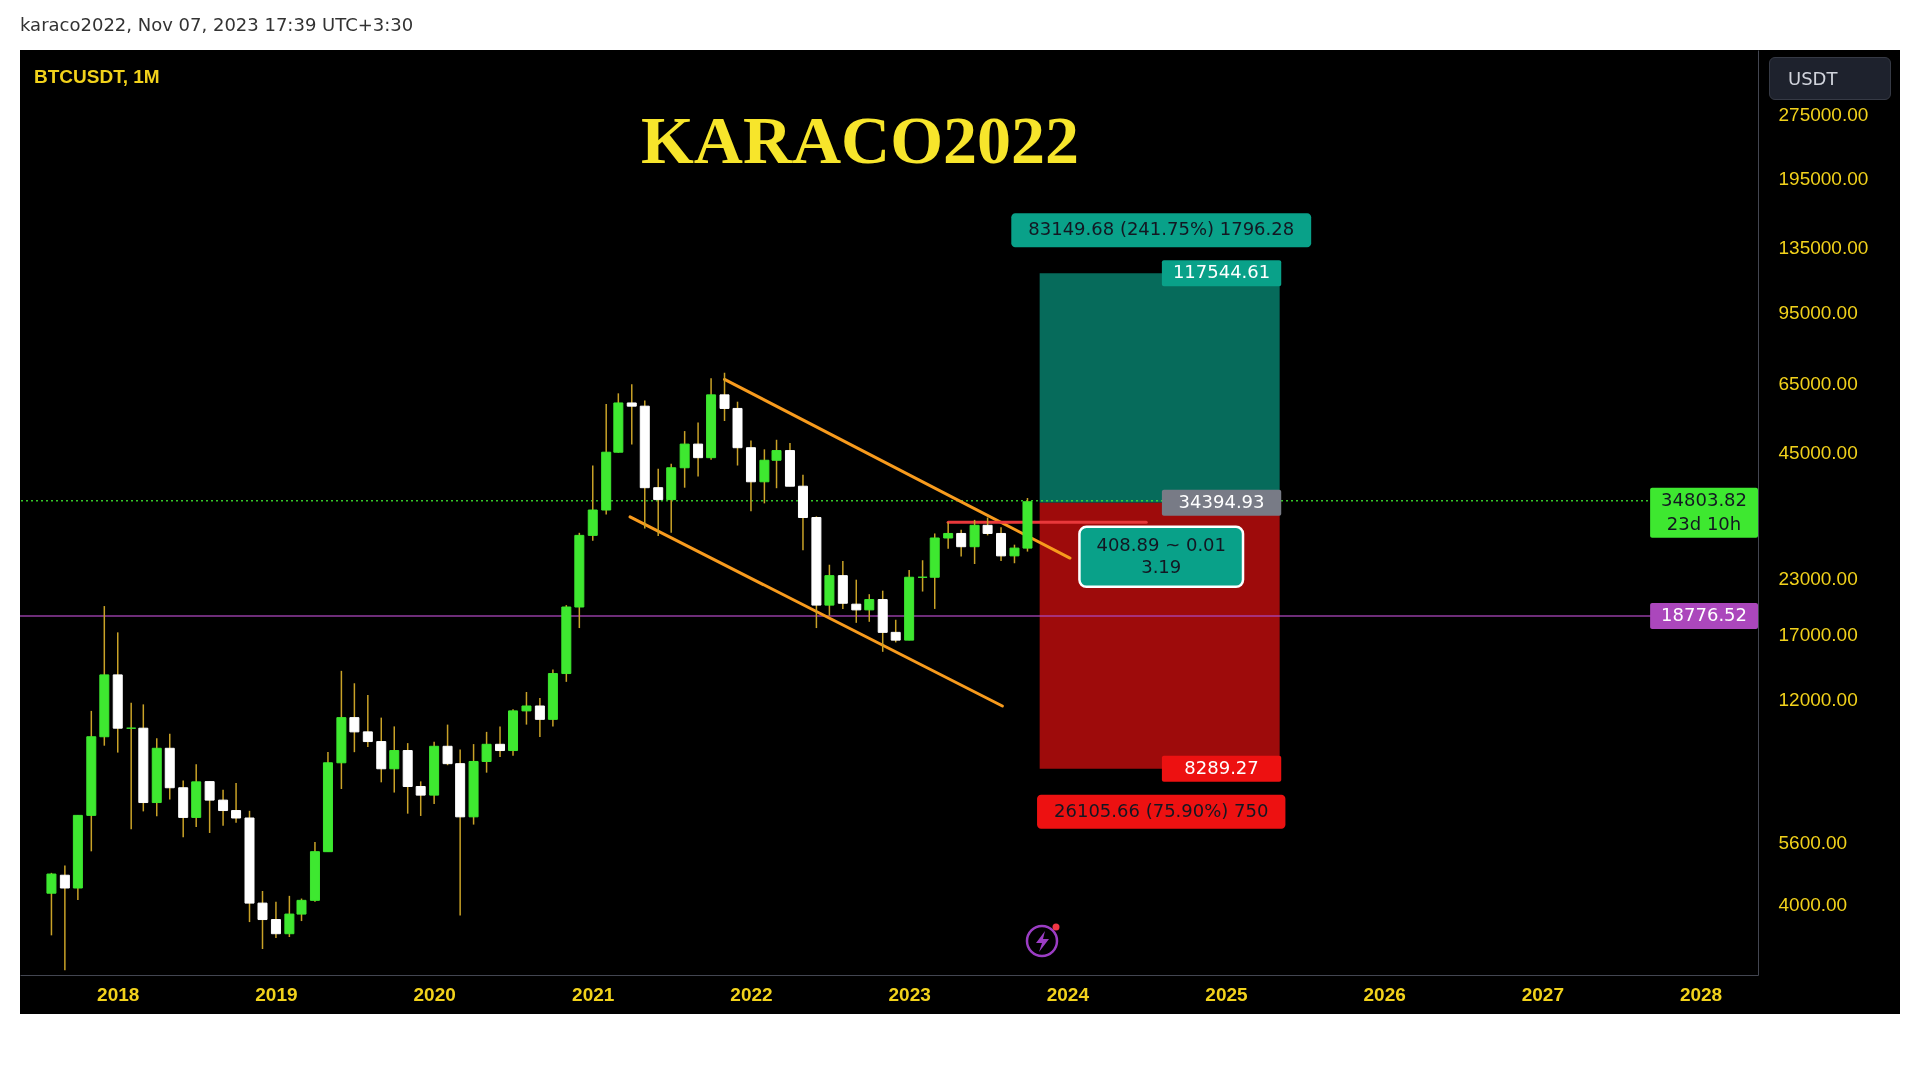  What do you see at coordinates (909, 994) in the screenshot?
I see `x-tick-label: 2023` at bounding box center [909, 994].